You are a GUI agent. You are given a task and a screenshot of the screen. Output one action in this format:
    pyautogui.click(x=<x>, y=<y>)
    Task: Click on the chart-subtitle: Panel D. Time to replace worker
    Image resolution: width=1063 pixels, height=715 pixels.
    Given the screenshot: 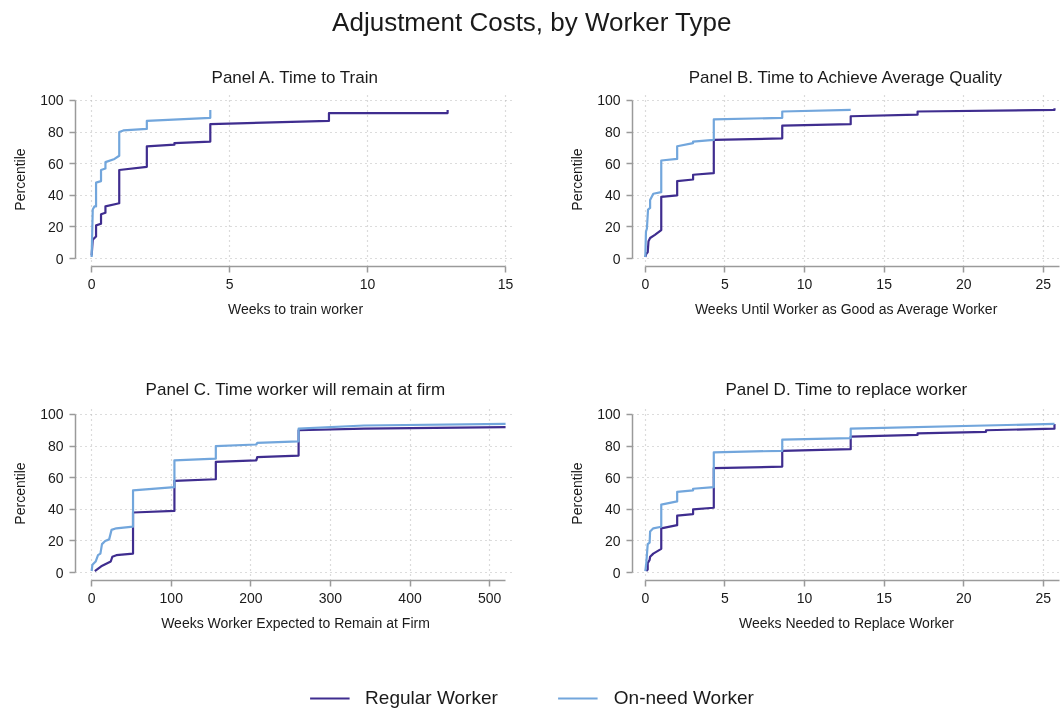 What is the action you would take?
    pyautogui.click(x=846, y=389)
    